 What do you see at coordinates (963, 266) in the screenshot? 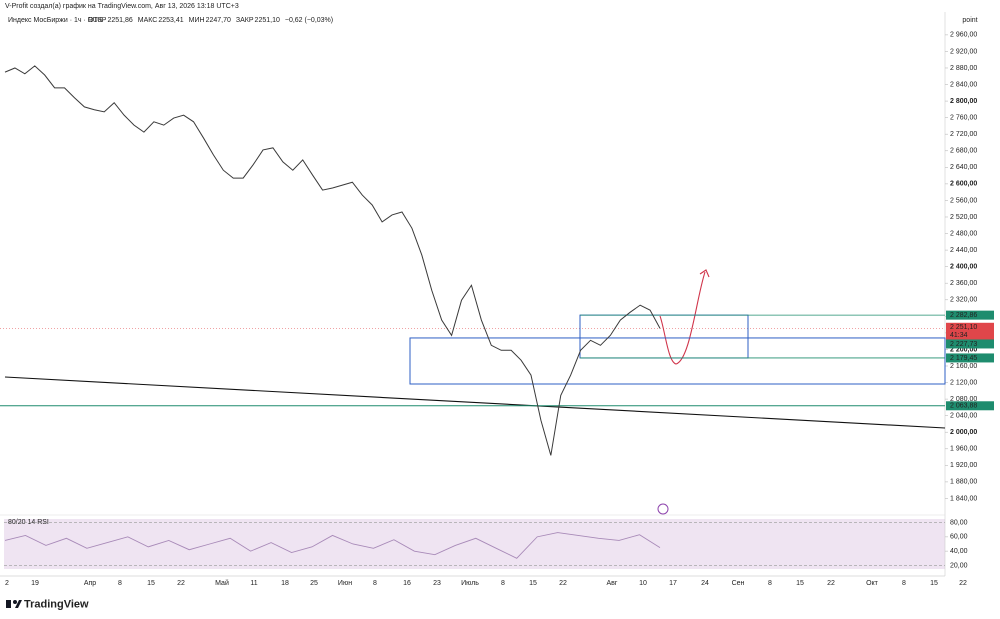
I see `y-tick-label: 2 400,00` at bounding box center [963, 266].